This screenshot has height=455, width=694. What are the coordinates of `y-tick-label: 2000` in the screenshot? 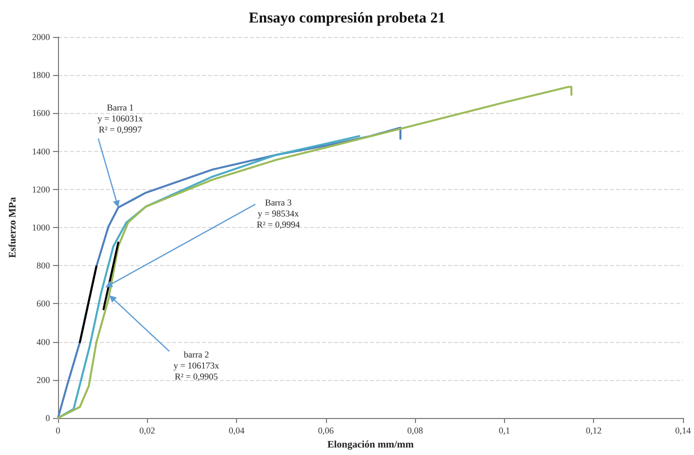 It's located at (41, 37).